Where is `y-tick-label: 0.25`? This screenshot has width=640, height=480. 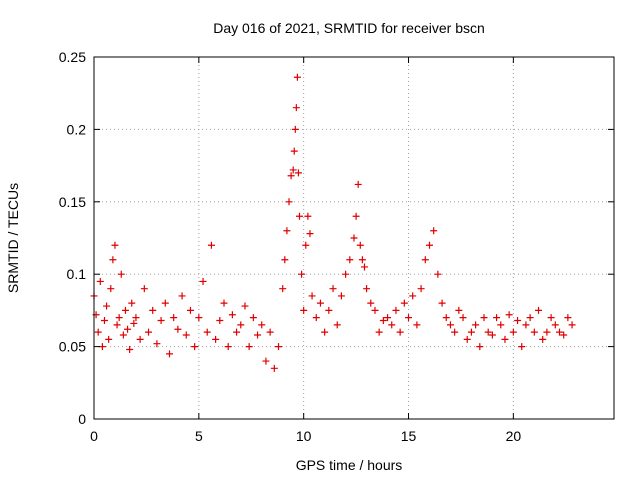 y-tick-label: 0.25 is located at coordinates (72, 57).